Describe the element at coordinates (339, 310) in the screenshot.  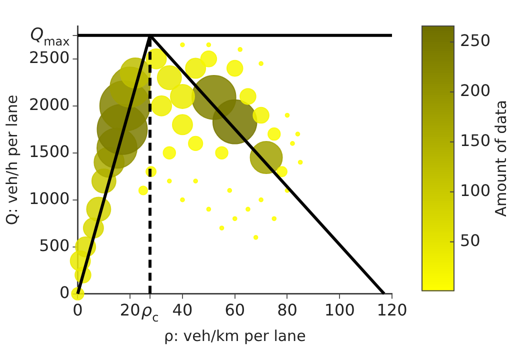
I see `x-tick-label: 100` at that location.